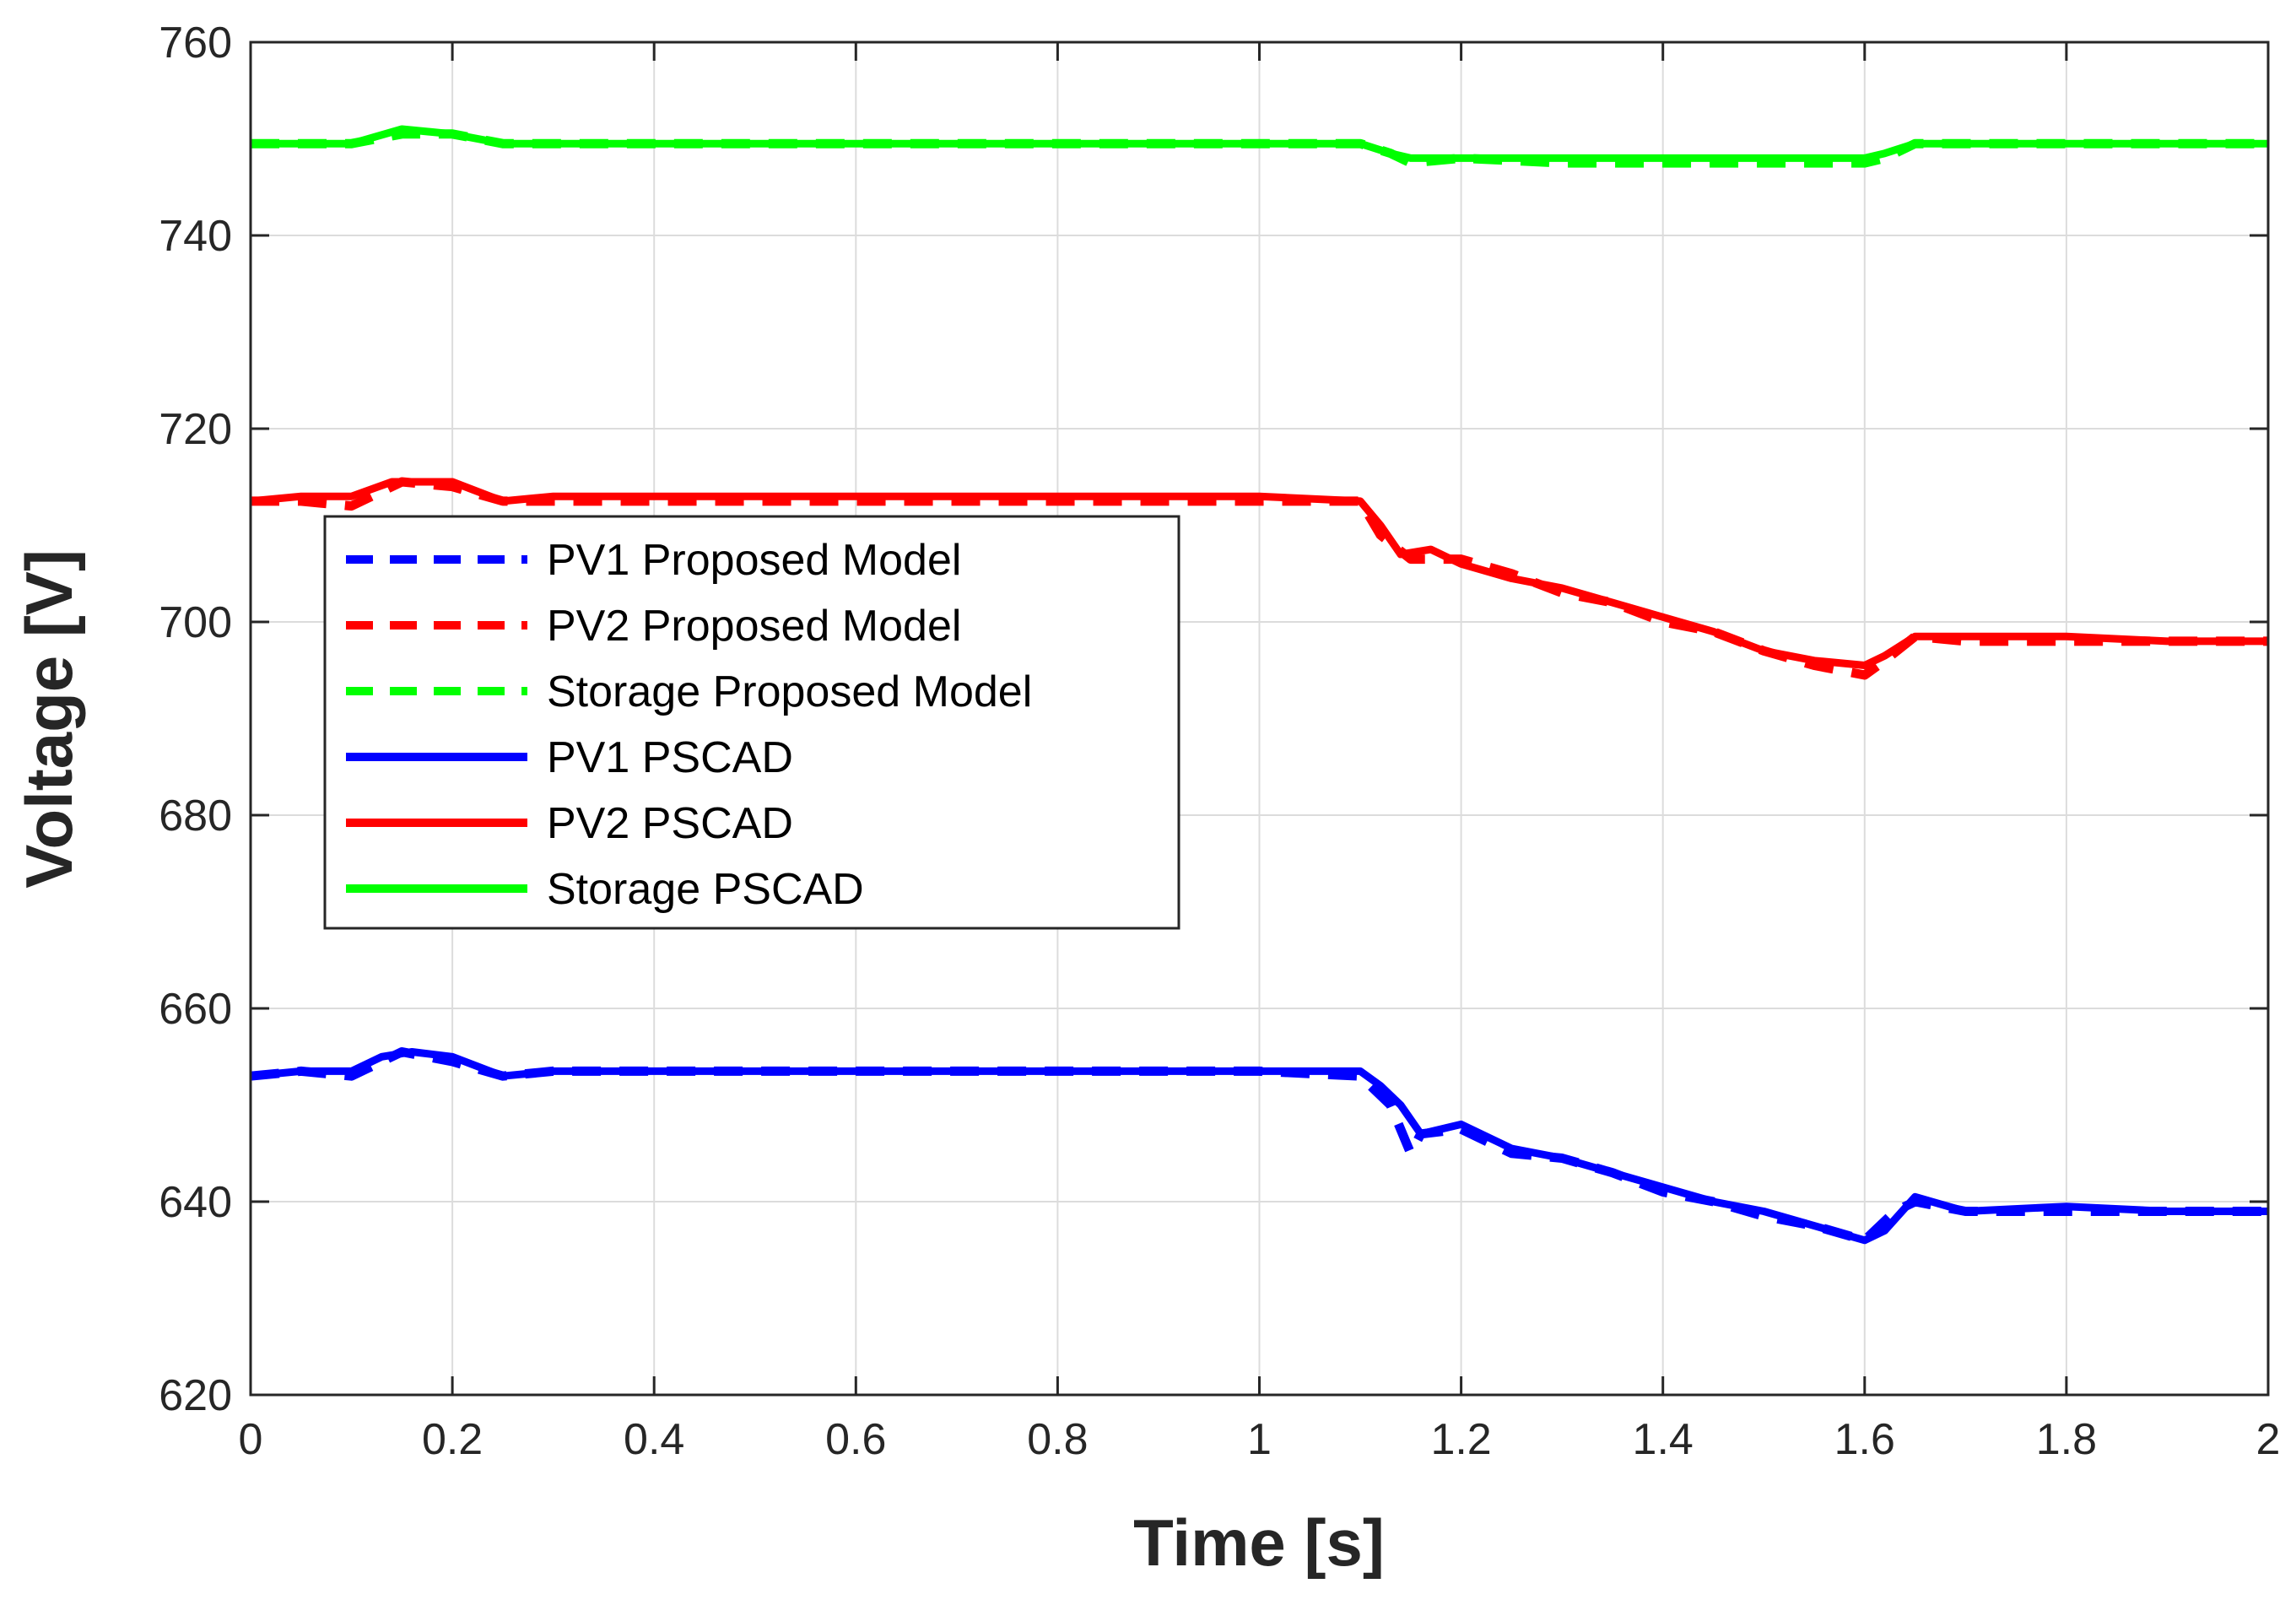  I want to click on y-axis-title: Voltage [V], so click(49, 719).